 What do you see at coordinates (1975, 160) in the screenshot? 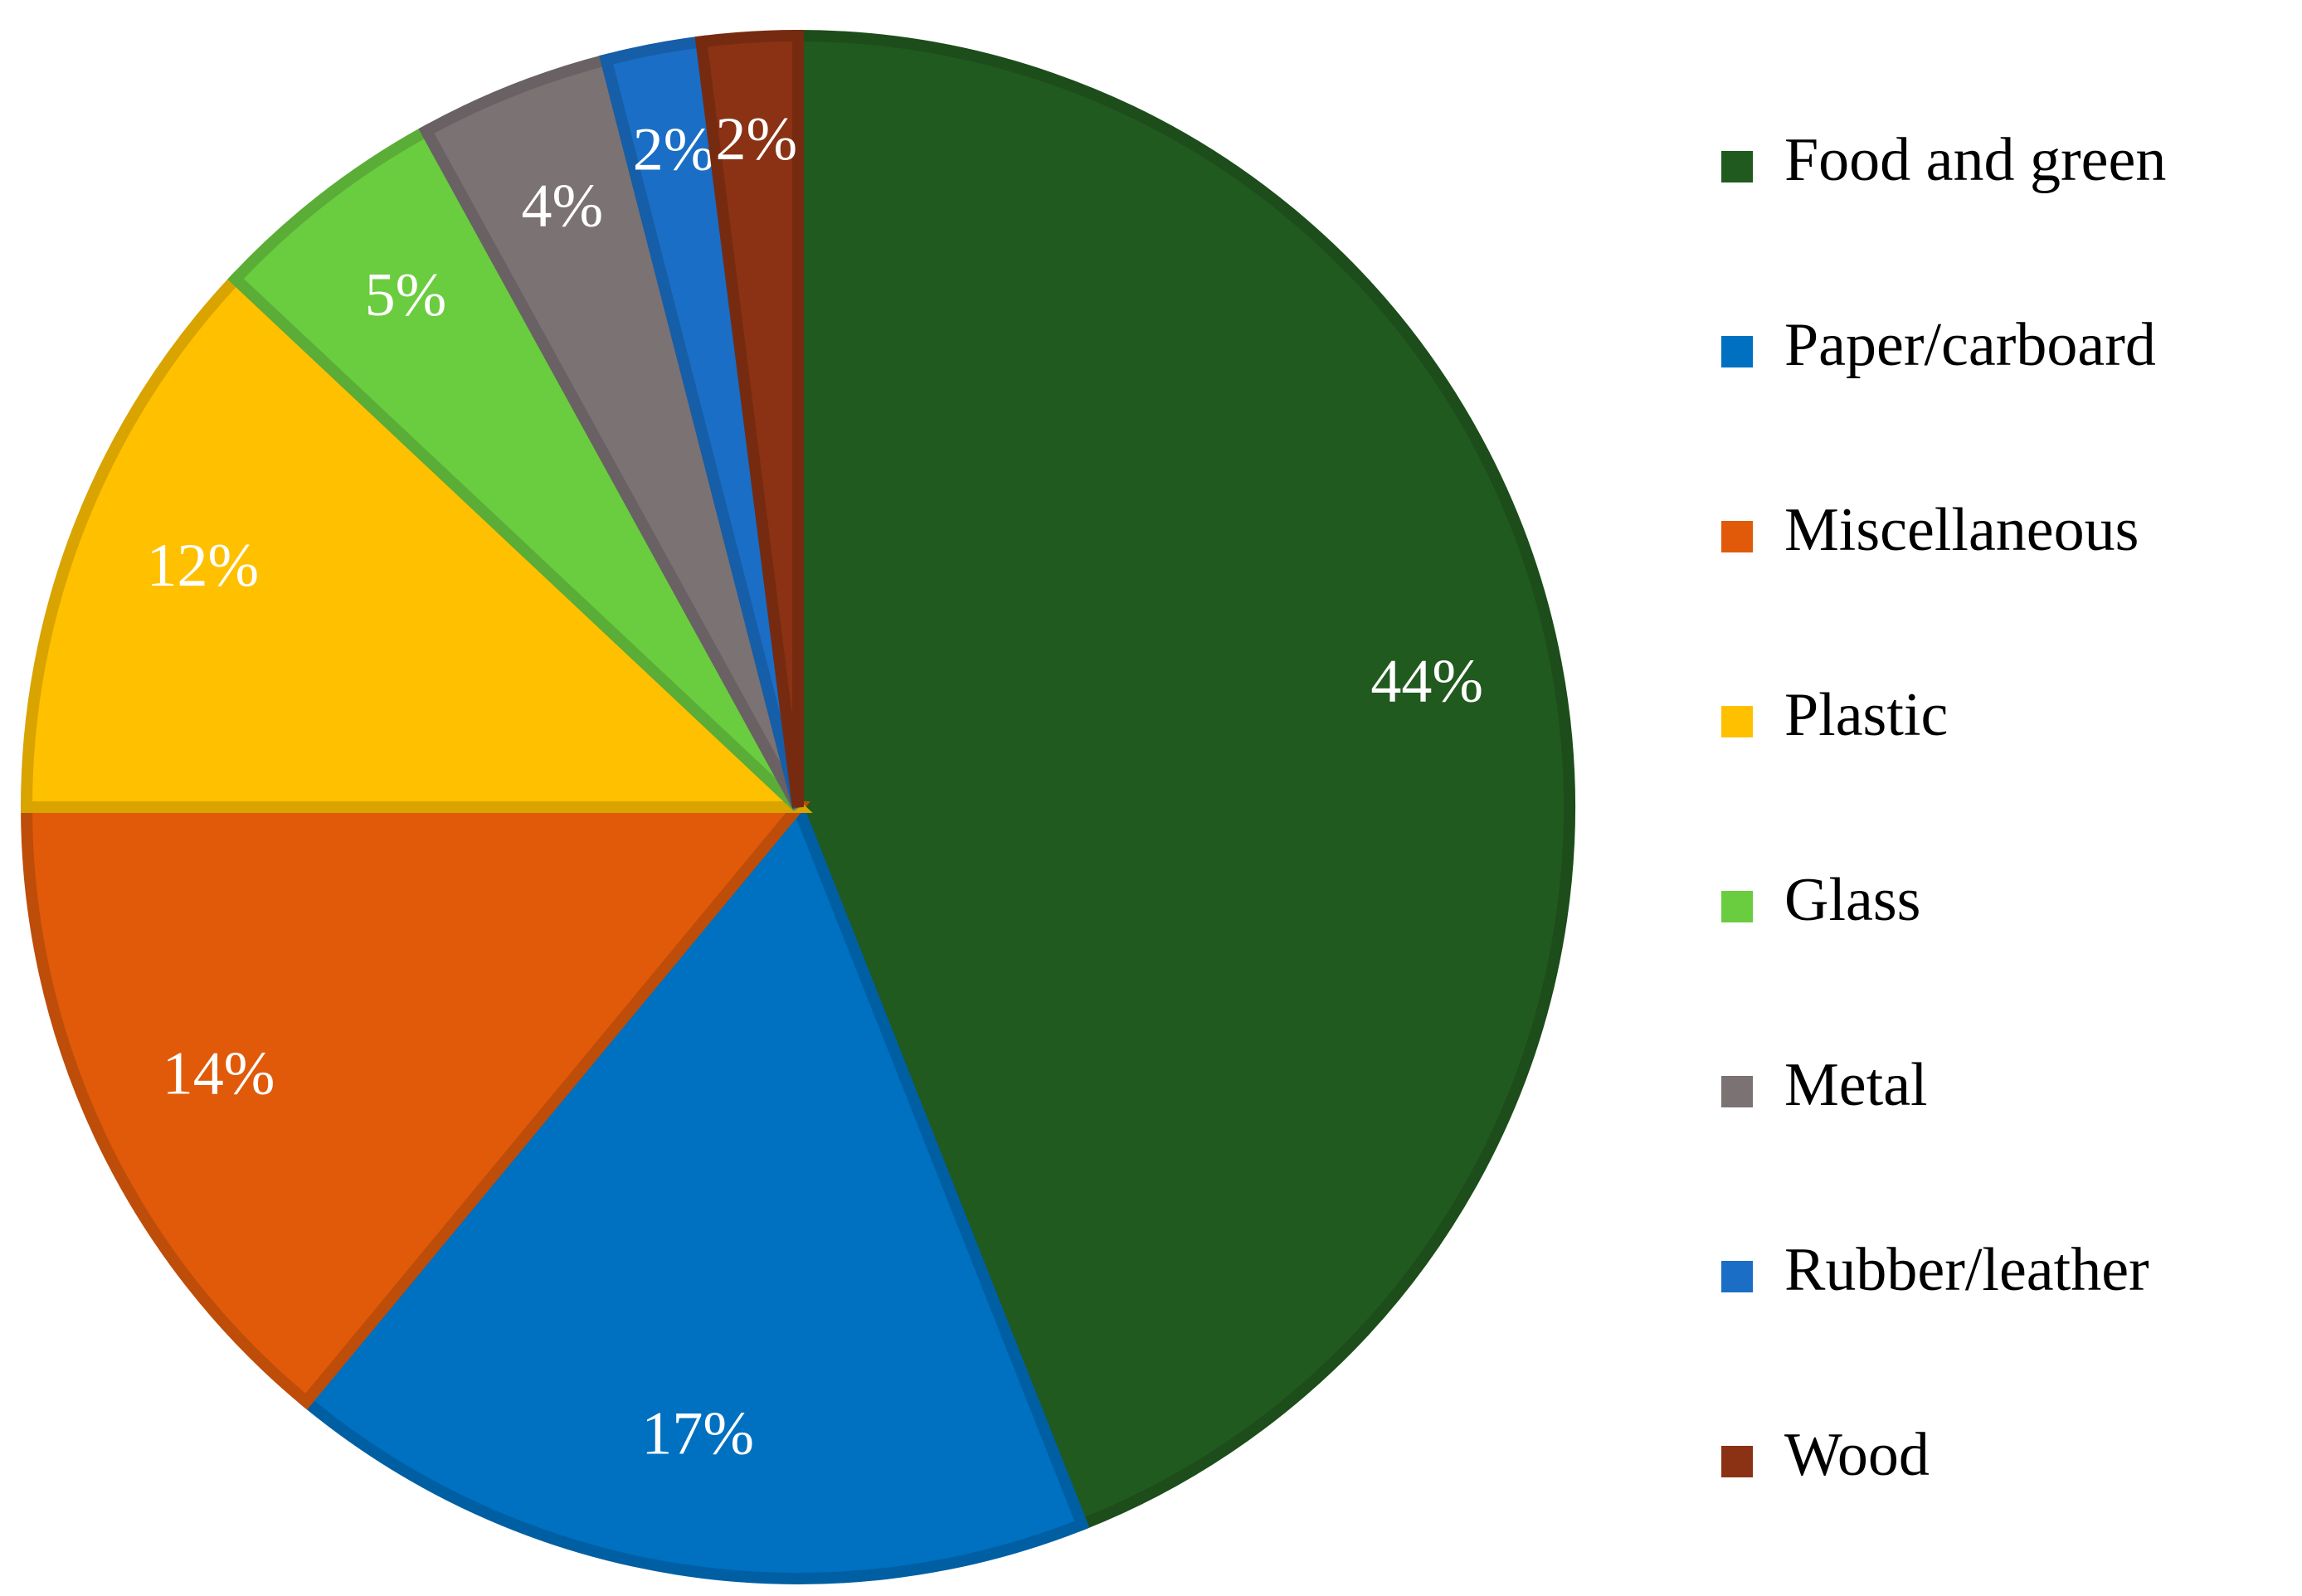
I see `legend-label: Food and green` at bounding box center [1975, 160].